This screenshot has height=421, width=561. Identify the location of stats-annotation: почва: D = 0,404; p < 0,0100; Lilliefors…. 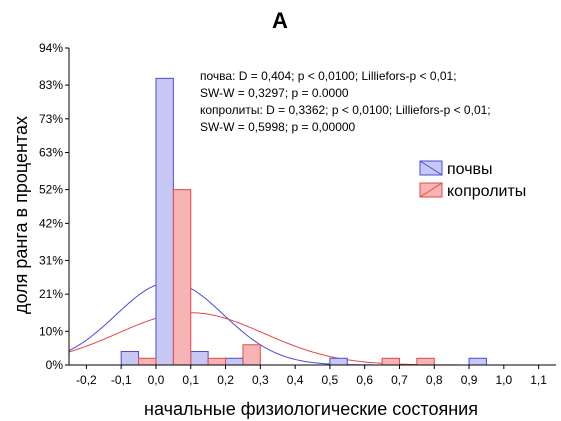
(345, 101).